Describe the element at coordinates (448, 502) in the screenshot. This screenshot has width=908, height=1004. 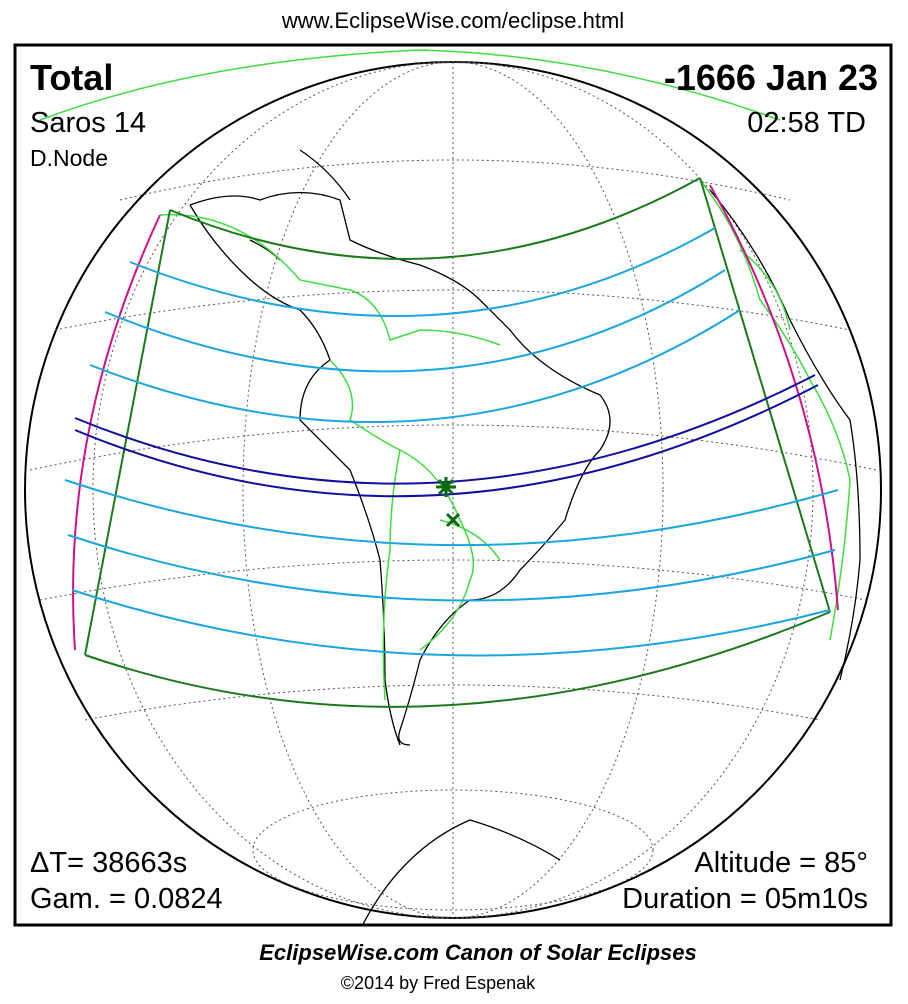
I see `greatest-eclipse` at that location.